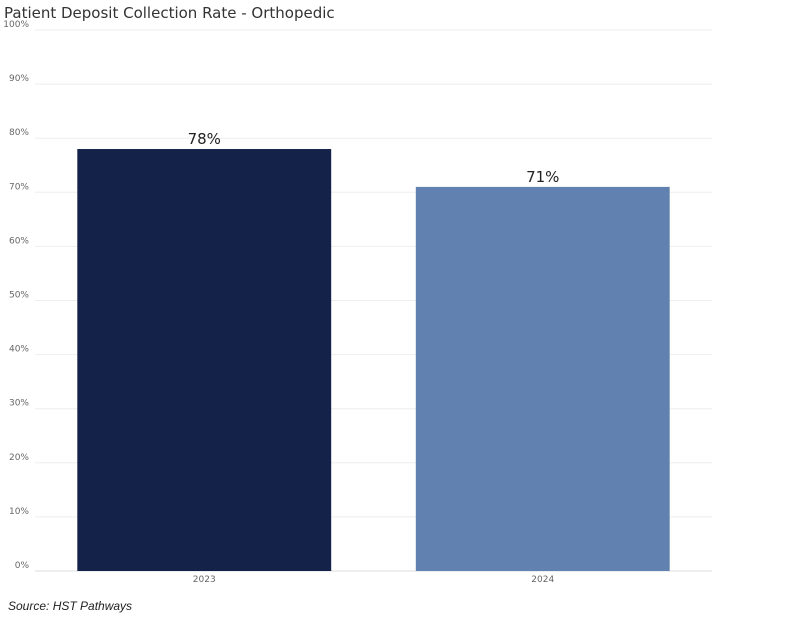 The height and width of the screenshot is (619, 800). I want to click on y-tick-label: 10%, so click(19, 512).